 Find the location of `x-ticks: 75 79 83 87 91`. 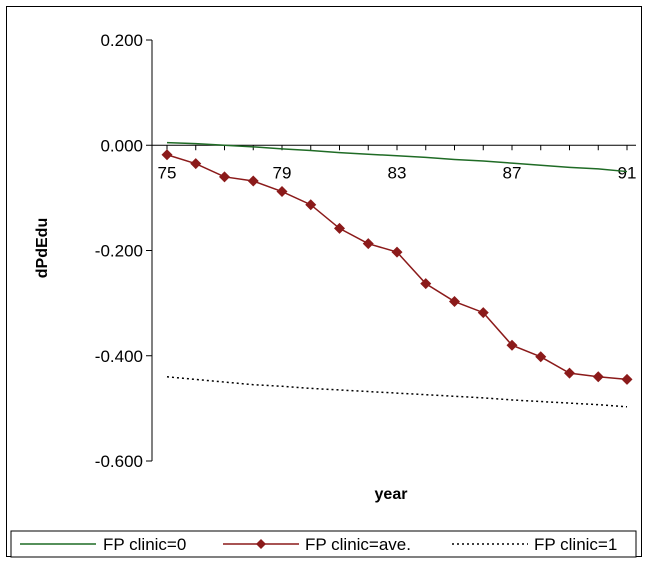

x-ticks: 75 79 83 87 91 is located at coordinates (397, 163).